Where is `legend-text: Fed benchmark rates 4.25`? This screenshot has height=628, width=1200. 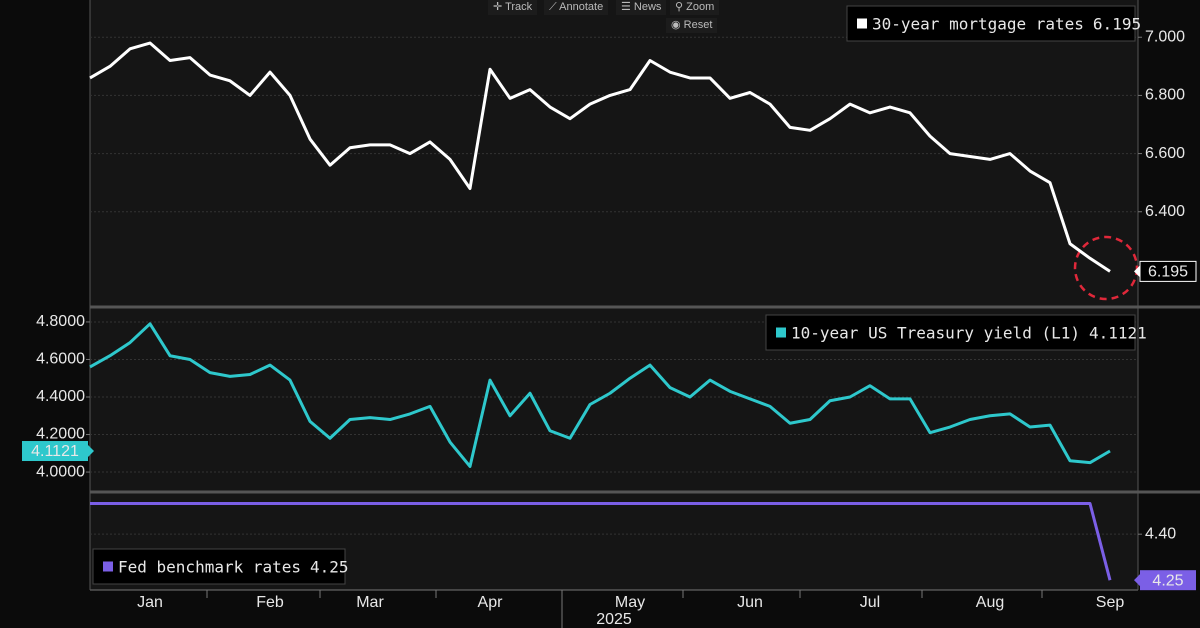 legend-text: Fed benchmark rates 4.25 is located at coordinates (233, 566).